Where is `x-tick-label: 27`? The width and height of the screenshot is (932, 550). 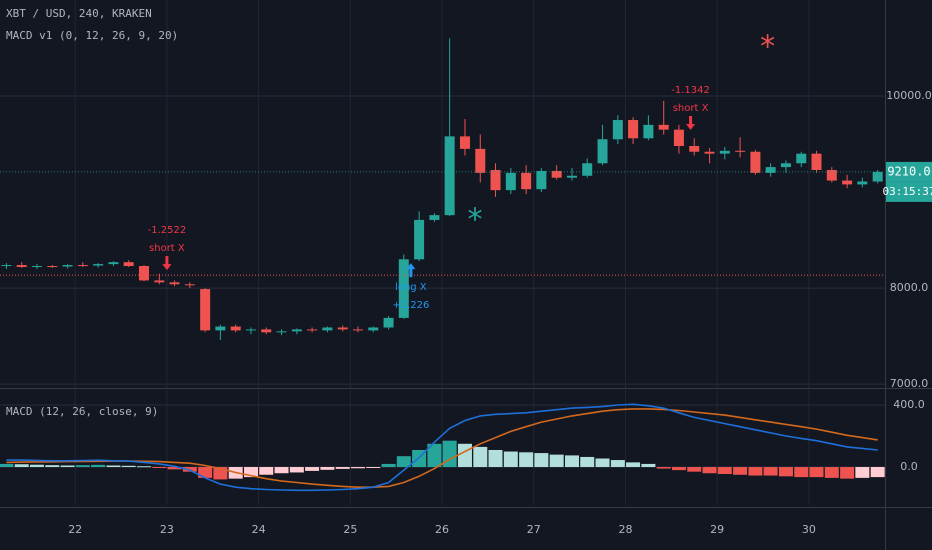 x-tick-label: 27 is located at coordinates (534, 529).